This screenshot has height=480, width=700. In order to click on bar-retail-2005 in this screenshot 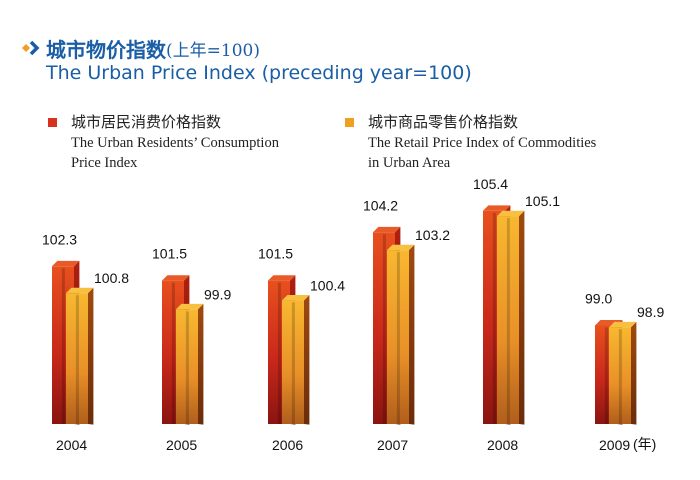, I will do `click(190, 364)`.